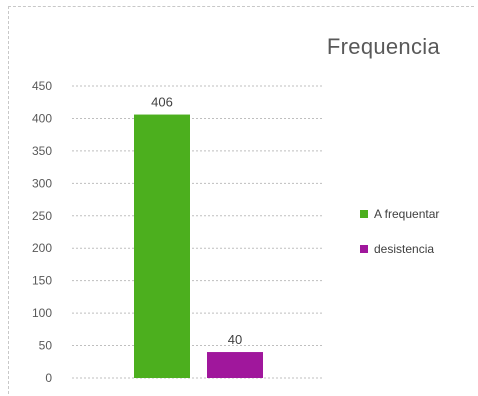  What do you see at coordinates (162, 246) in the screenshot?
I see `bar-a-frequentar` at bounding box center [162, 246].